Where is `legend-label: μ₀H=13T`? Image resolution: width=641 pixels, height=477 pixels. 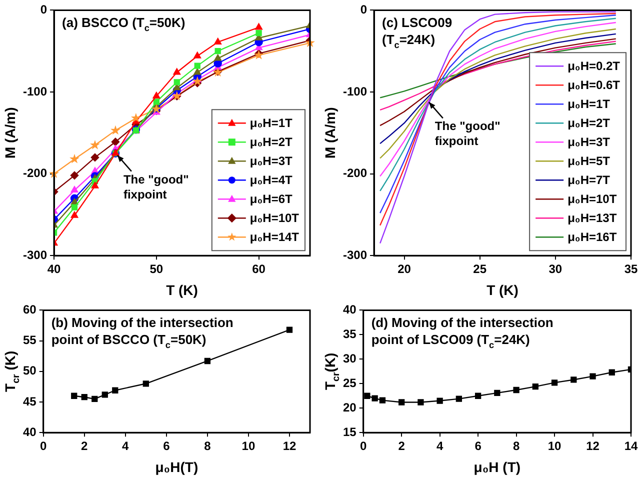 legend-label: μ₀H=13T is located at coordinates (593, 218).